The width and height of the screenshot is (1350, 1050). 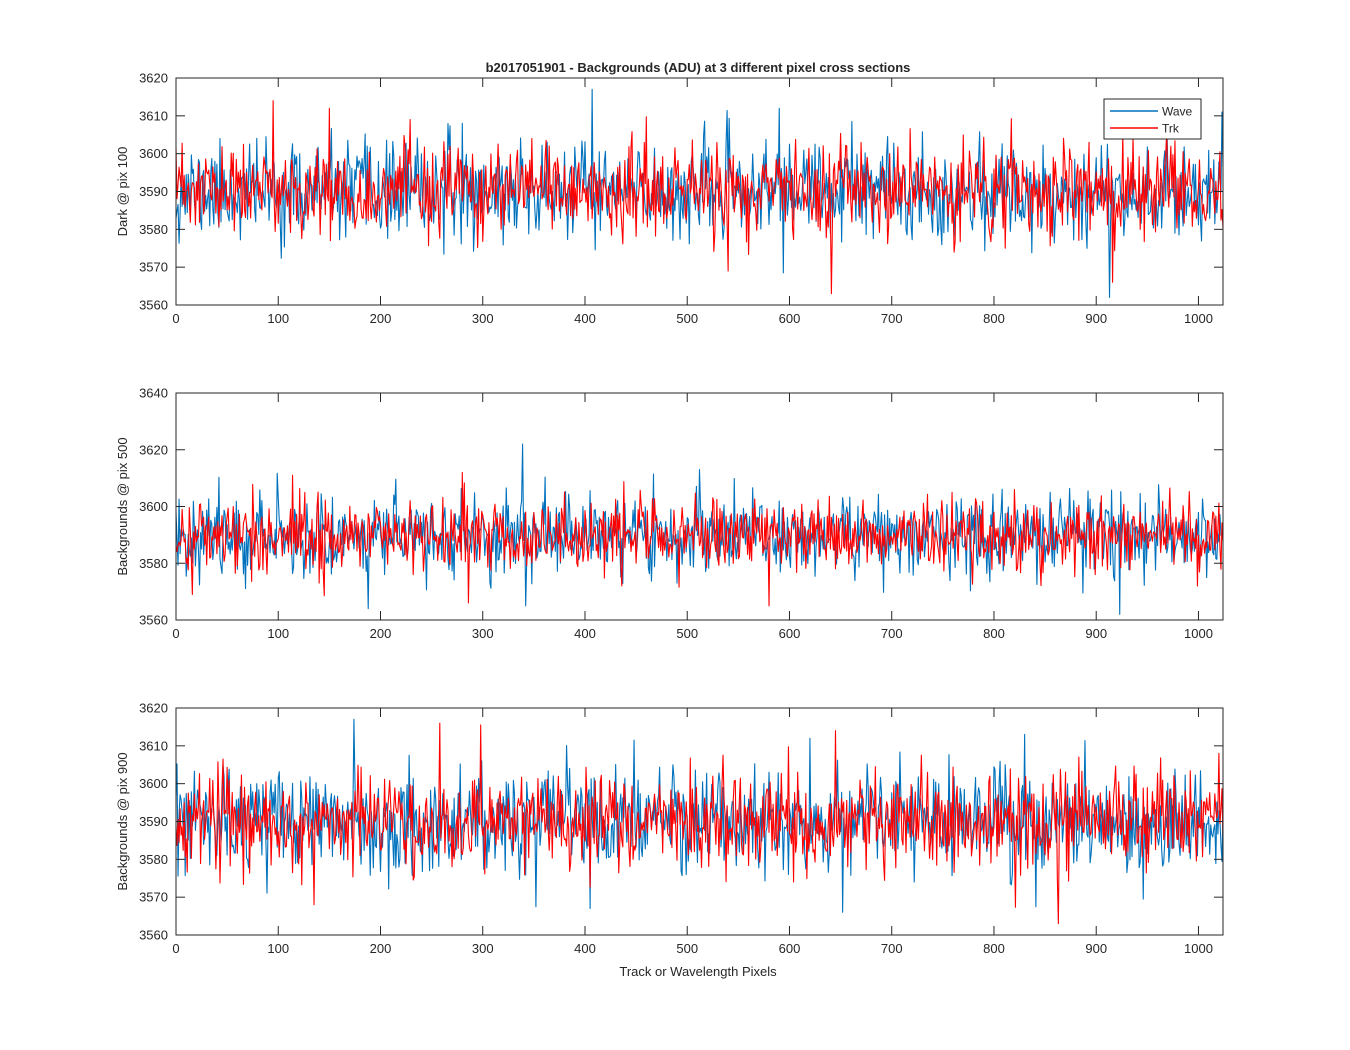 I want to click on figure-xlabel: Track or Wavelength Pixels, so click(x=698, y=971).